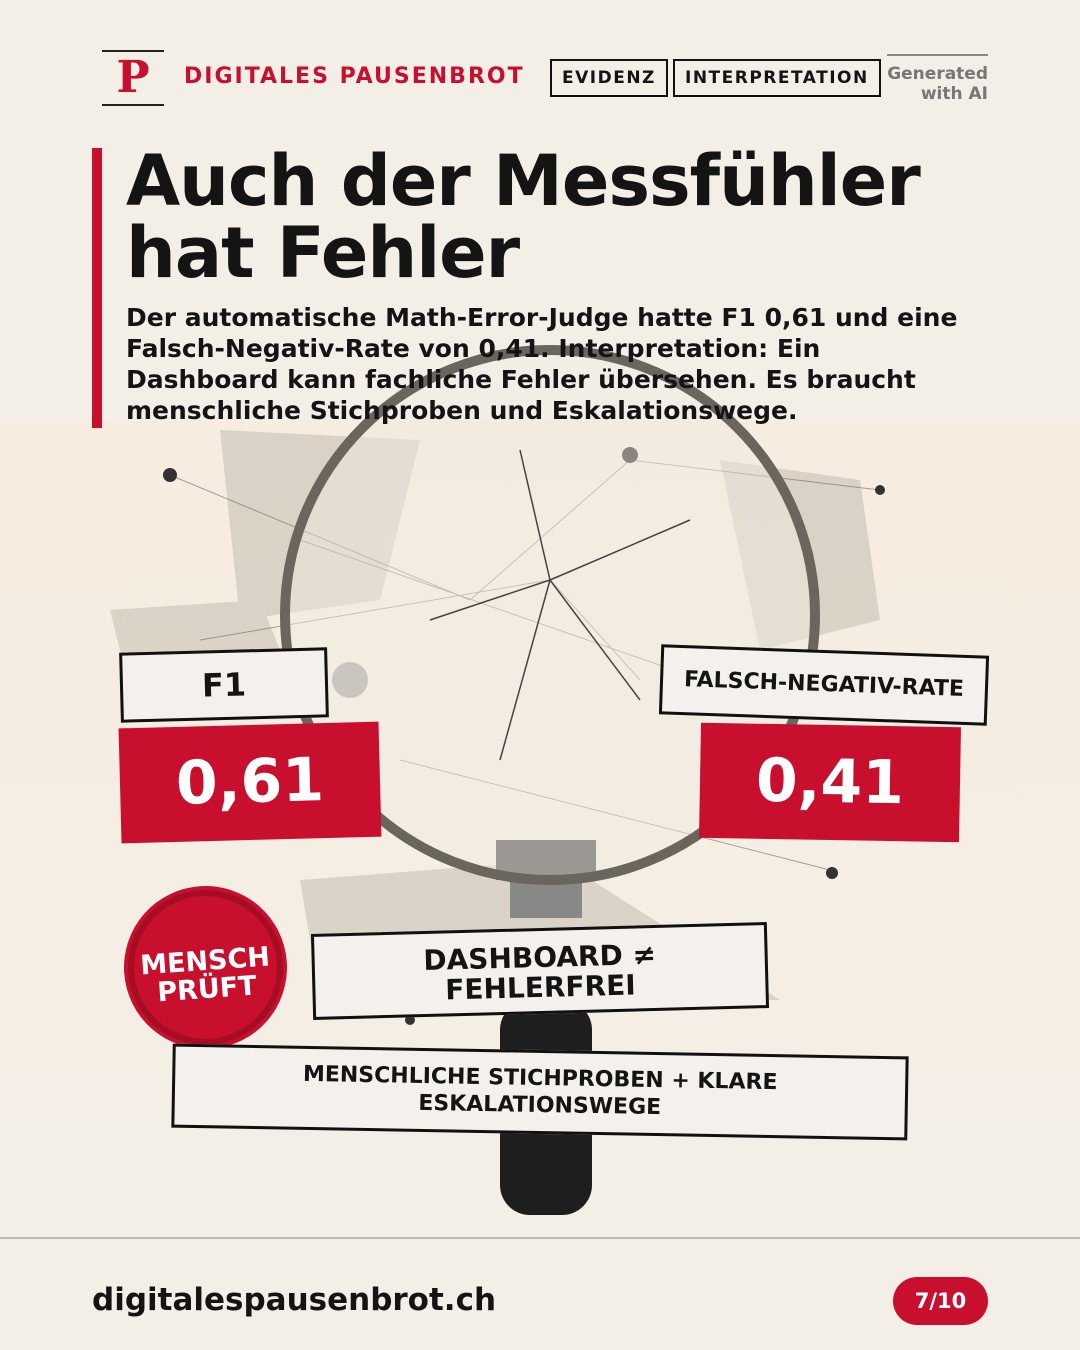  What do you see at coordinates (224, 685) in the screenshot?
I see `stat-label: F1` at bounding box center [224, 685].